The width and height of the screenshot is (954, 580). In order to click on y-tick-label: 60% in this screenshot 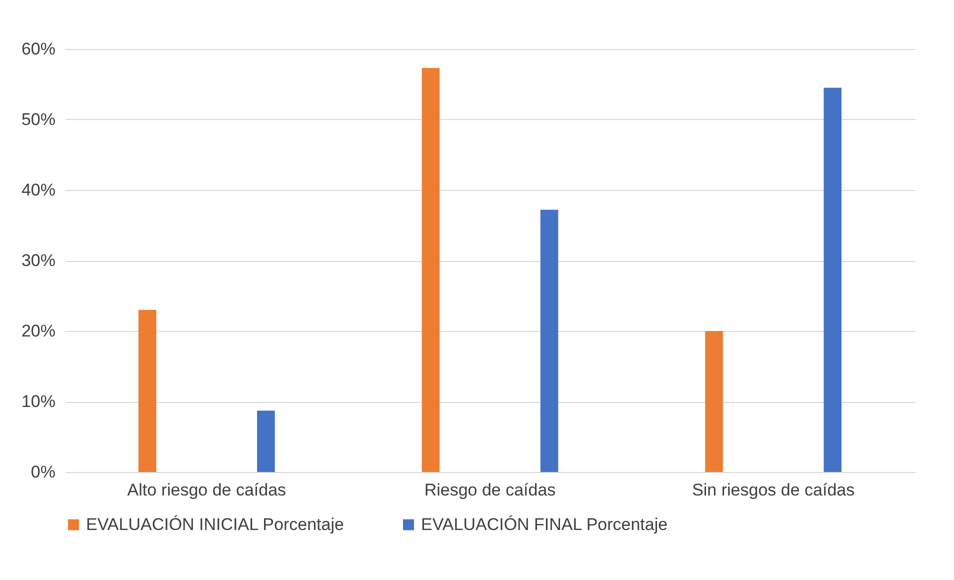, I will do `click(38, 49)`.